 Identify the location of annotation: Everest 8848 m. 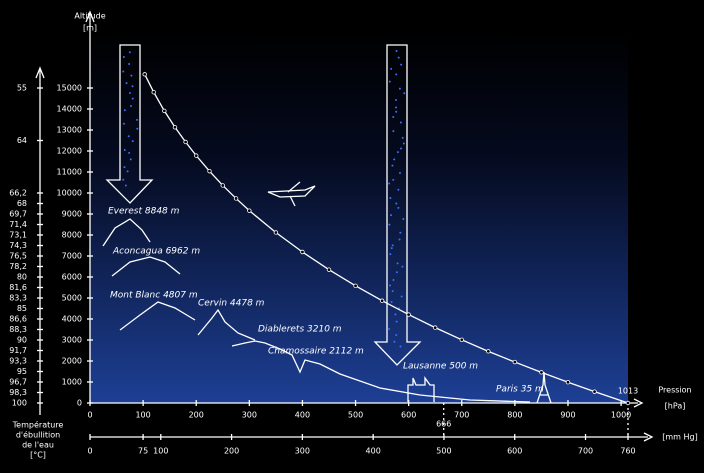
(144, 212).